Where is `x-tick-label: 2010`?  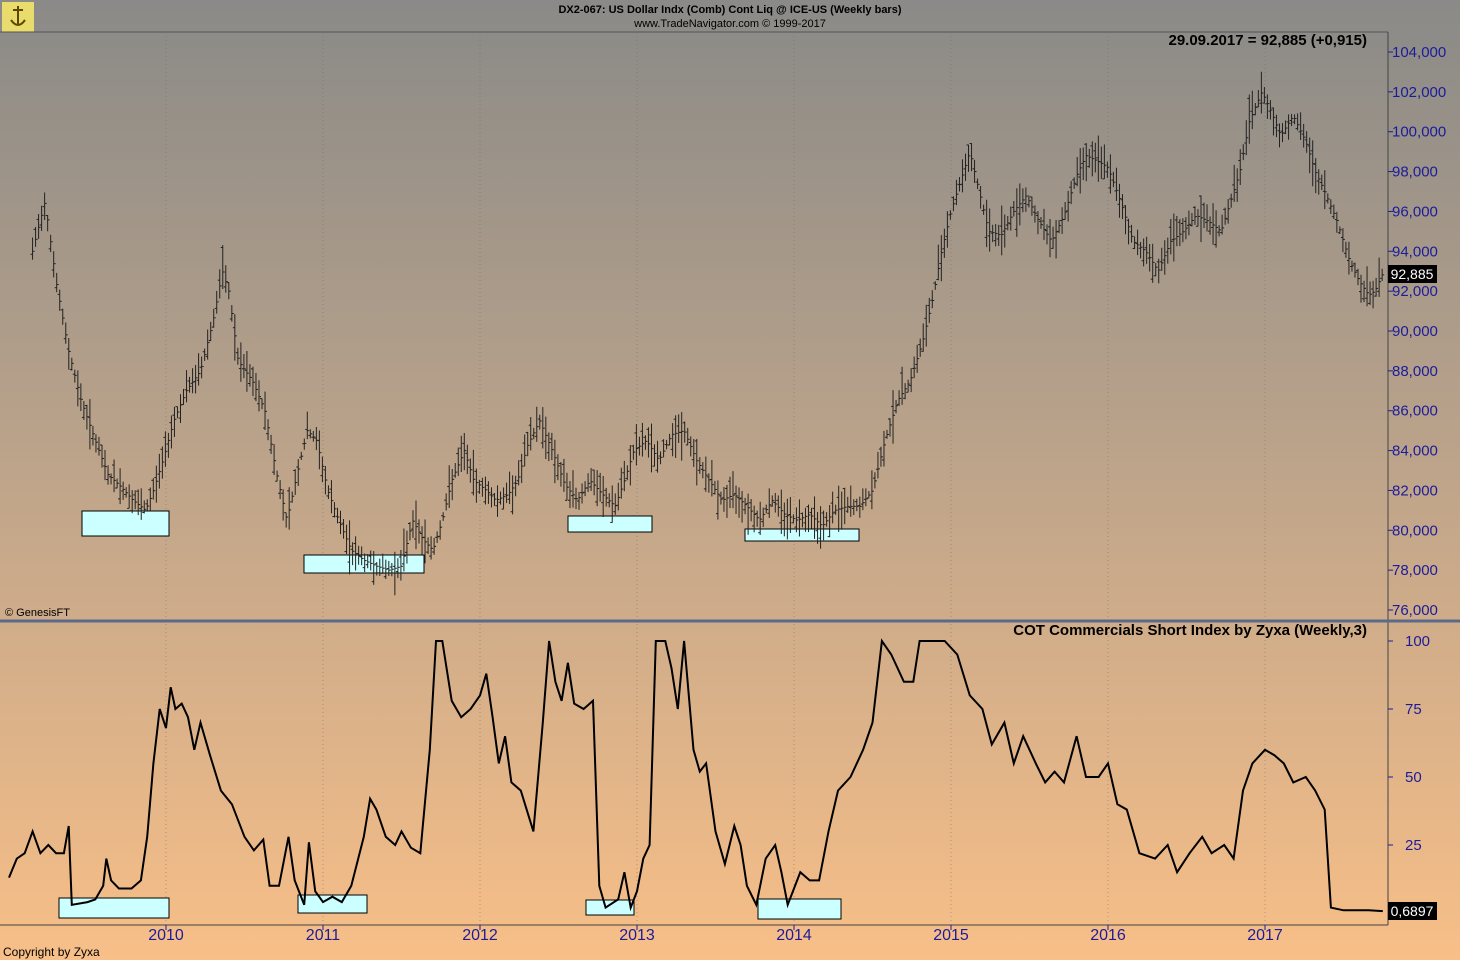
x-tick-label: 2010 is located at coordinates (166, 935).